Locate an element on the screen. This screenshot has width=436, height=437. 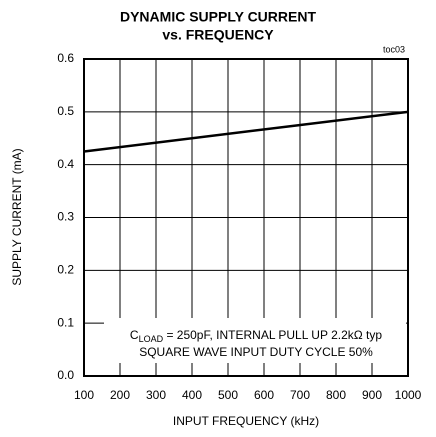
figure-id: toc03 is located at coordinates (394, 49).